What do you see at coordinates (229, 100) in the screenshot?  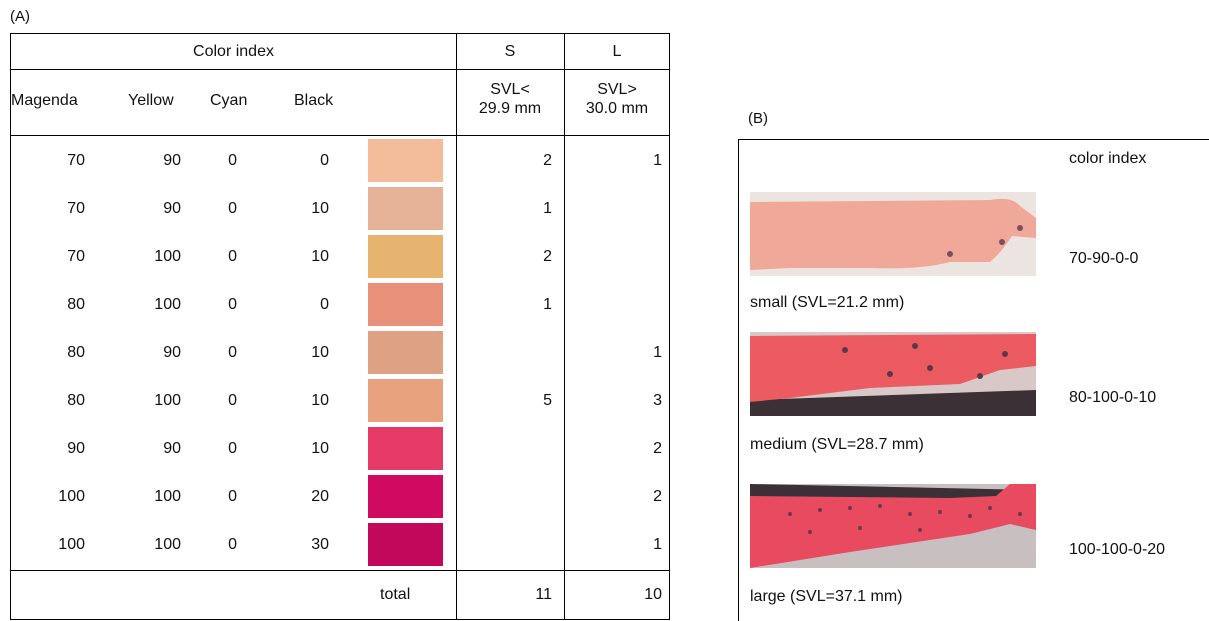 I see `header-cyan: Cyan` at bounding box center [229, 100].